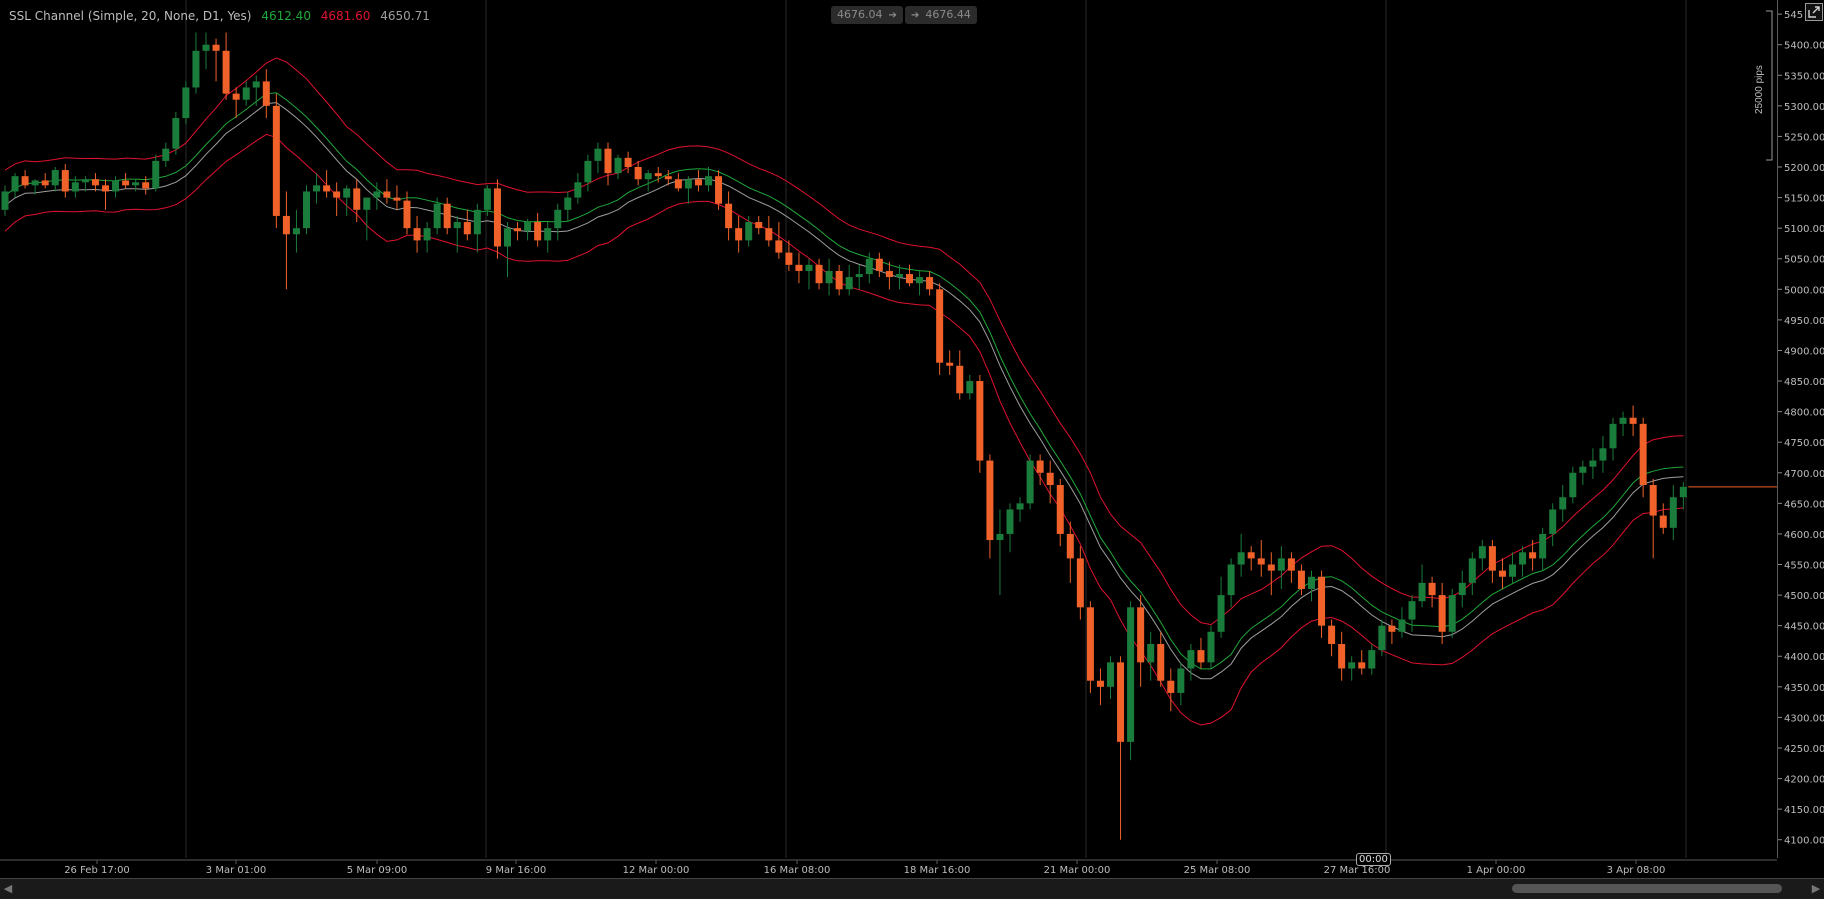  Describe the element at coordinates (941, 15) in the screenshot. I see `ask-price-box: ➔ 4676.44` at that location.